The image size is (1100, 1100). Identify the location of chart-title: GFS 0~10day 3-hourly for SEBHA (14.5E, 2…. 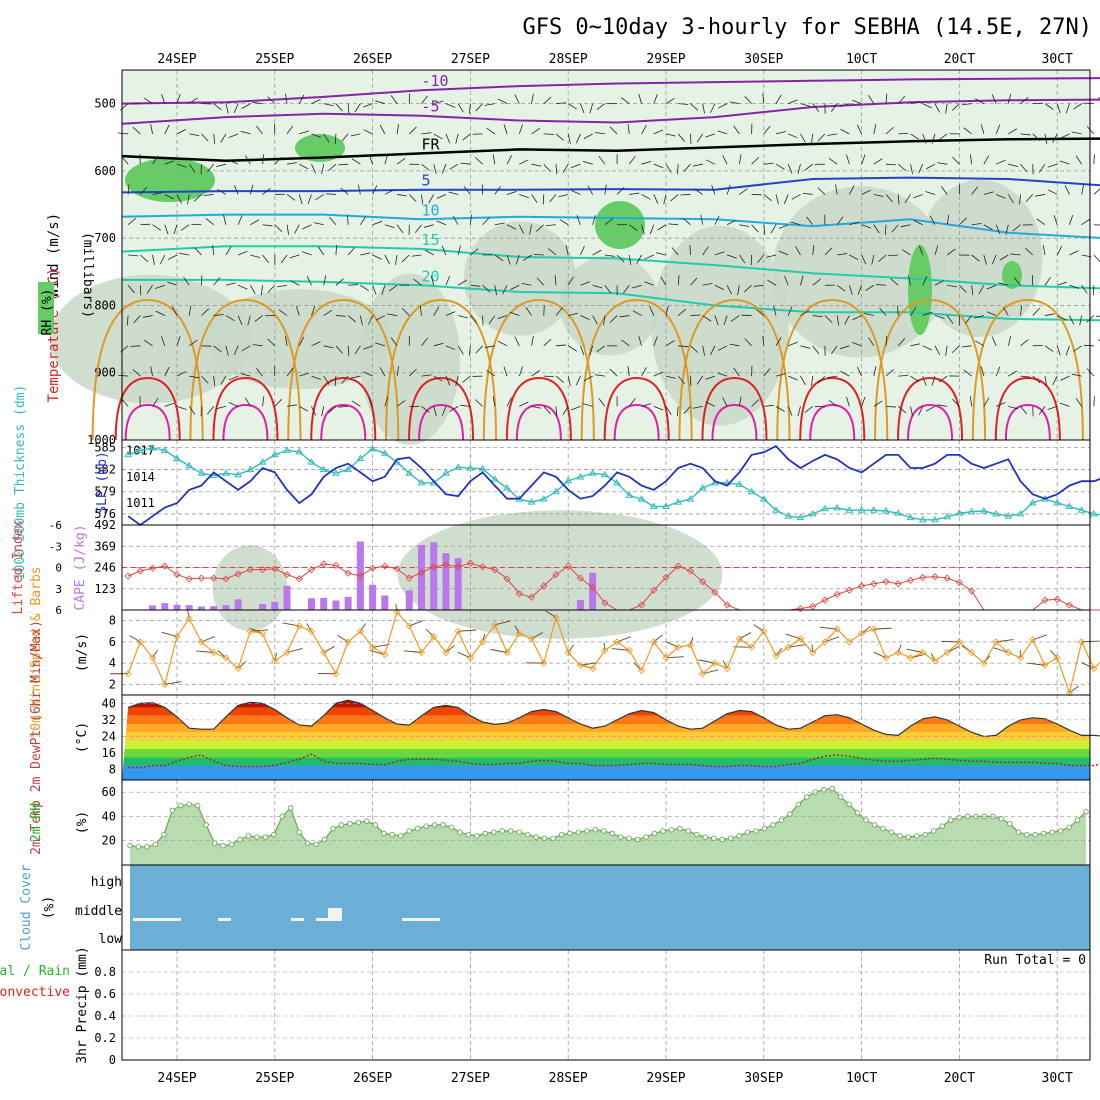
(807, 27).